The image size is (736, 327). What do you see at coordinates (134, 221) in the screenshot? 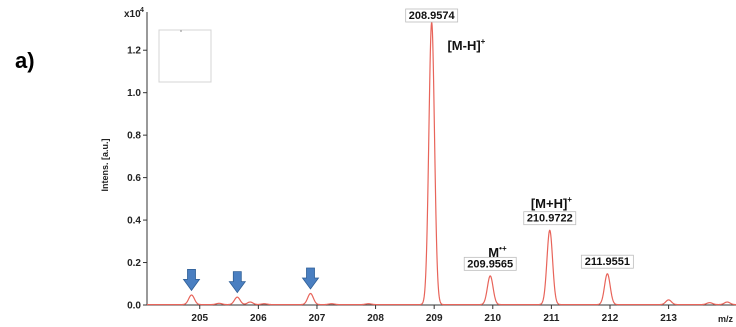
I see `y-tick-label: 0.4` at bounding box center [134, 221].